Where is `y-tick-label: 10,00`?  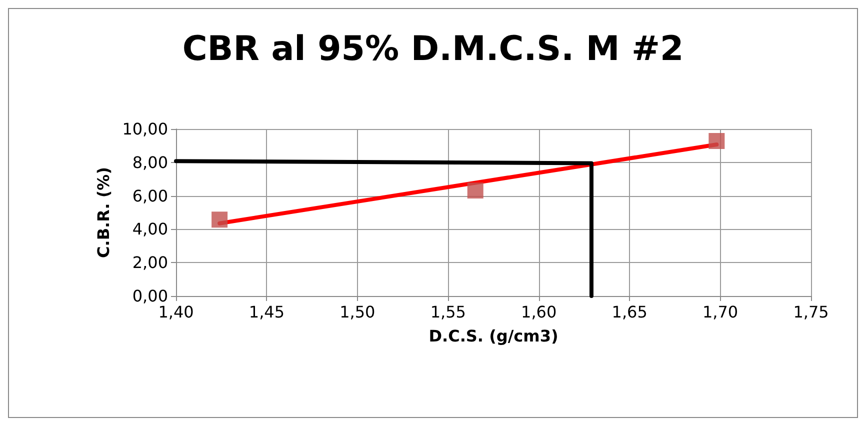 y-tick-label: 10,00 is located at coordinates (145, 129).